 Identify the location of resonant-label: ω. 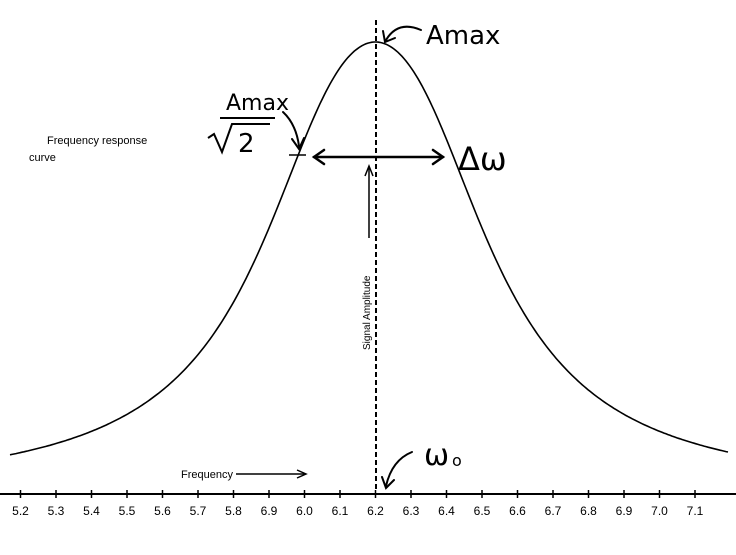
(436, 455).